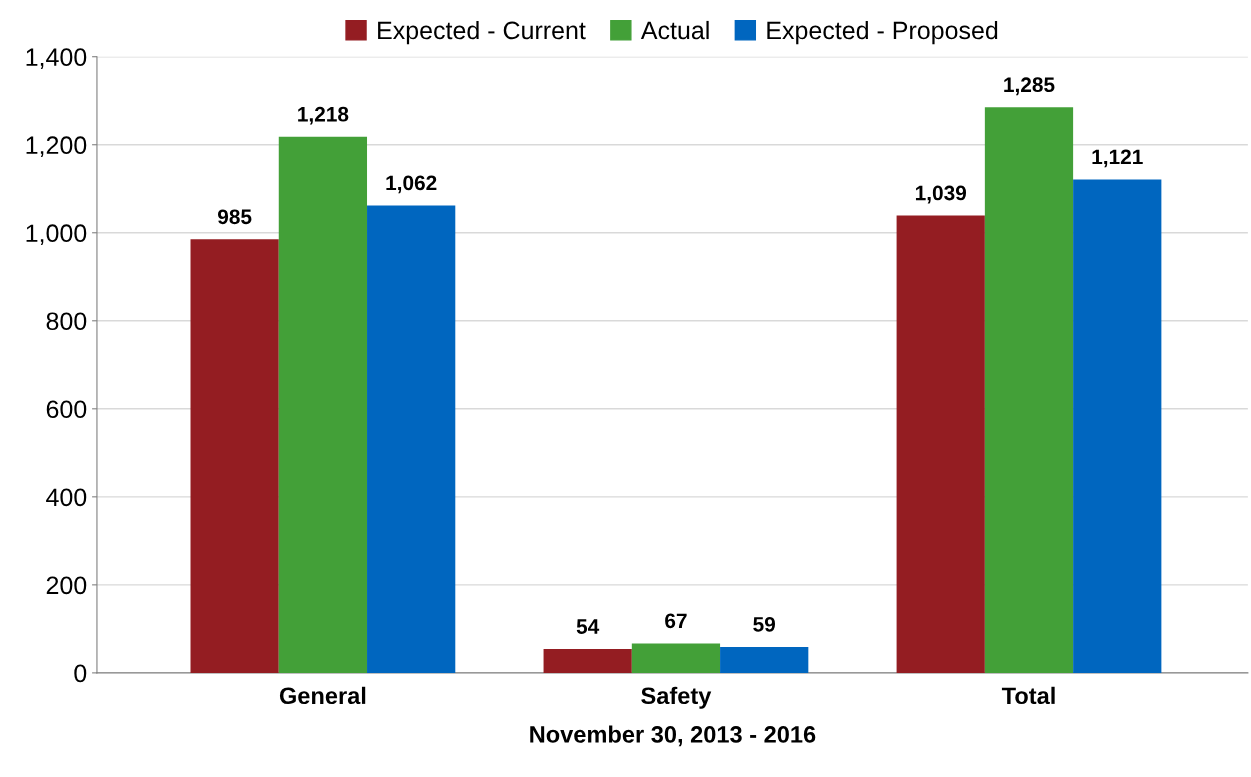 The height and width of the screenshot is (777, 1251). Describe the element at coordinates (66, 409) in the screenshot. I see `y-tick-label: 600` at that location.